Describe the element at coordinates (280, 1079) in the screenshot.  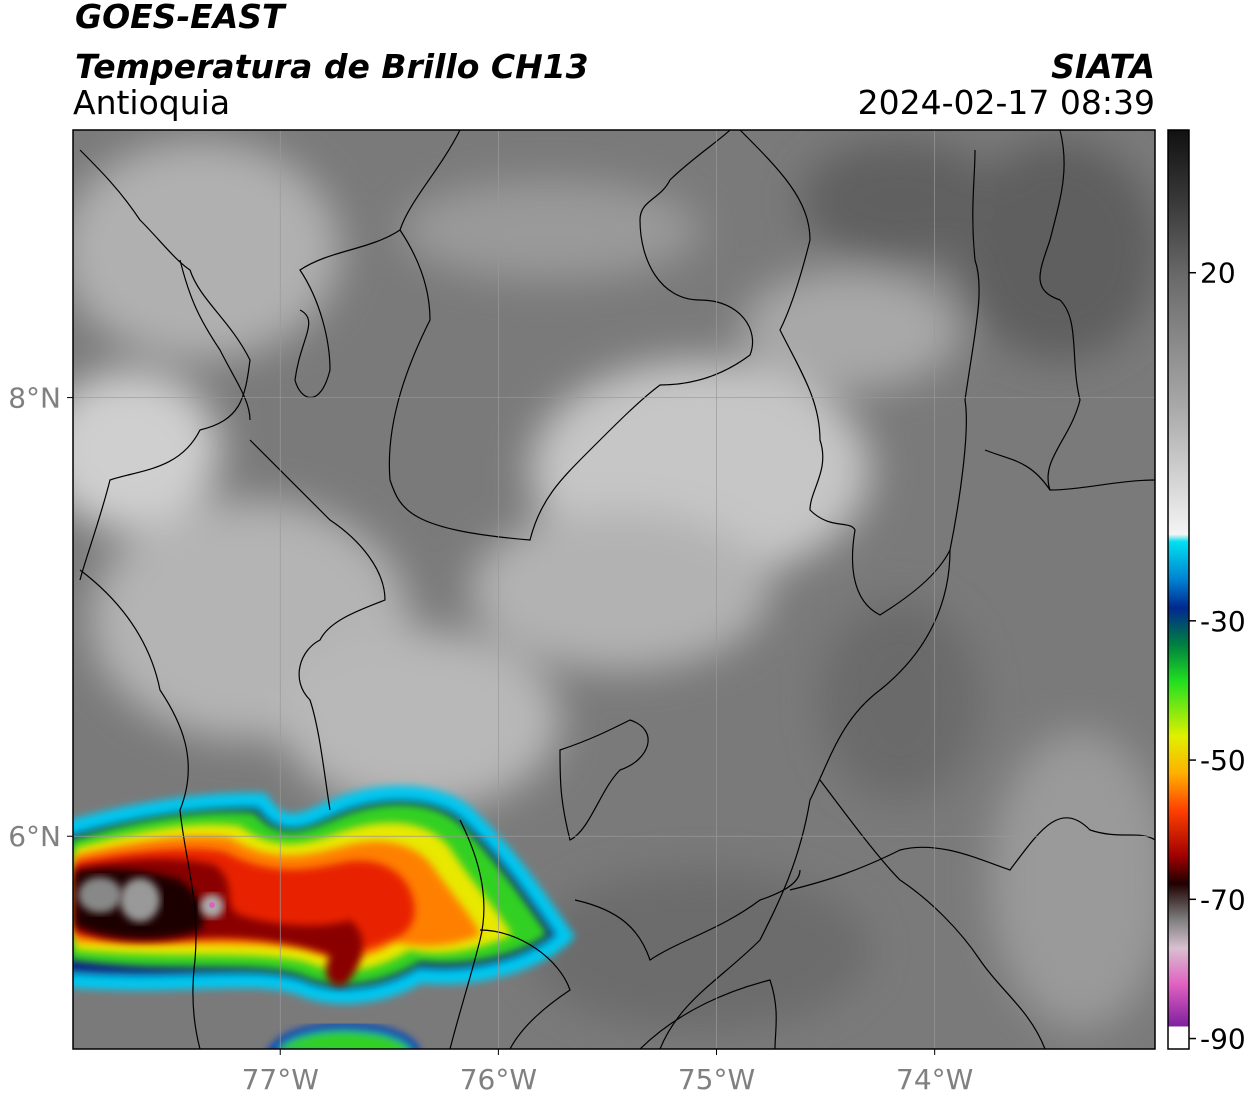
I see `x-tick-label: 77°W` at that location.